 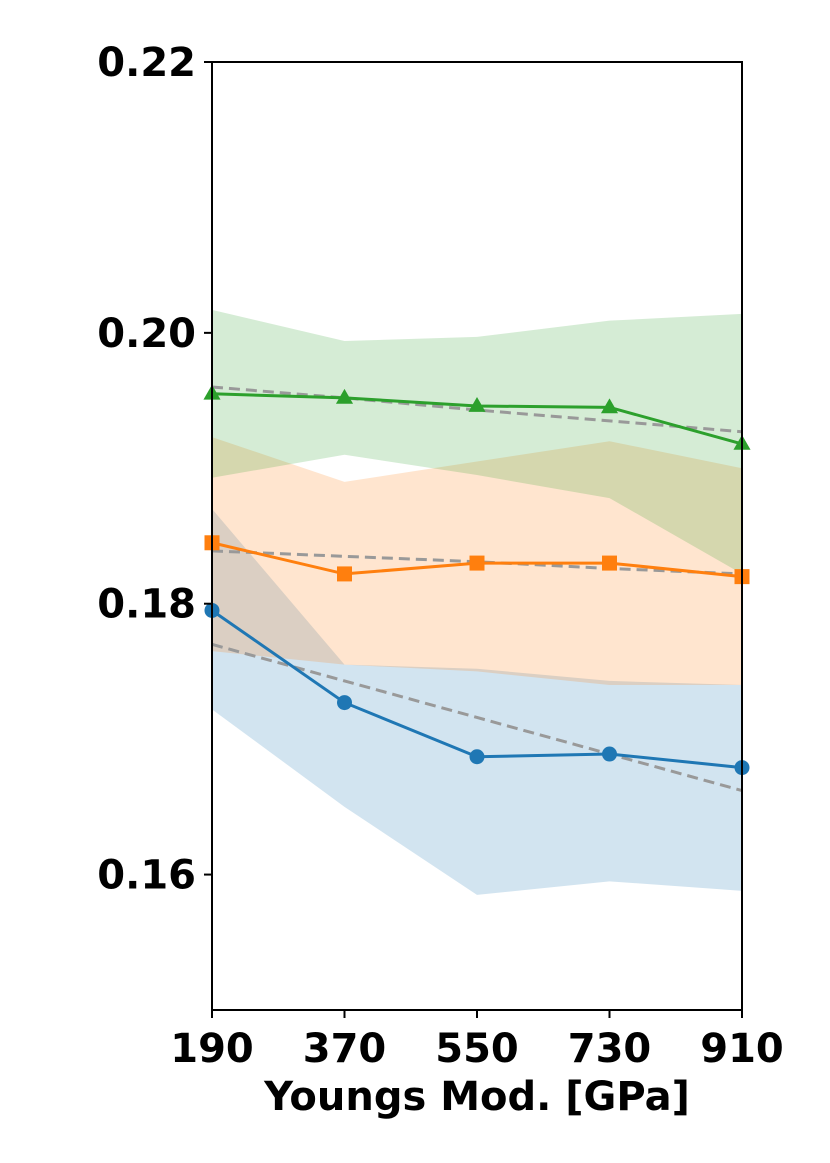 What do you see at coordinates (610, 1049) in the screenshot?
I see `x-tick-label: 730` at bounding box center [610, 1049].